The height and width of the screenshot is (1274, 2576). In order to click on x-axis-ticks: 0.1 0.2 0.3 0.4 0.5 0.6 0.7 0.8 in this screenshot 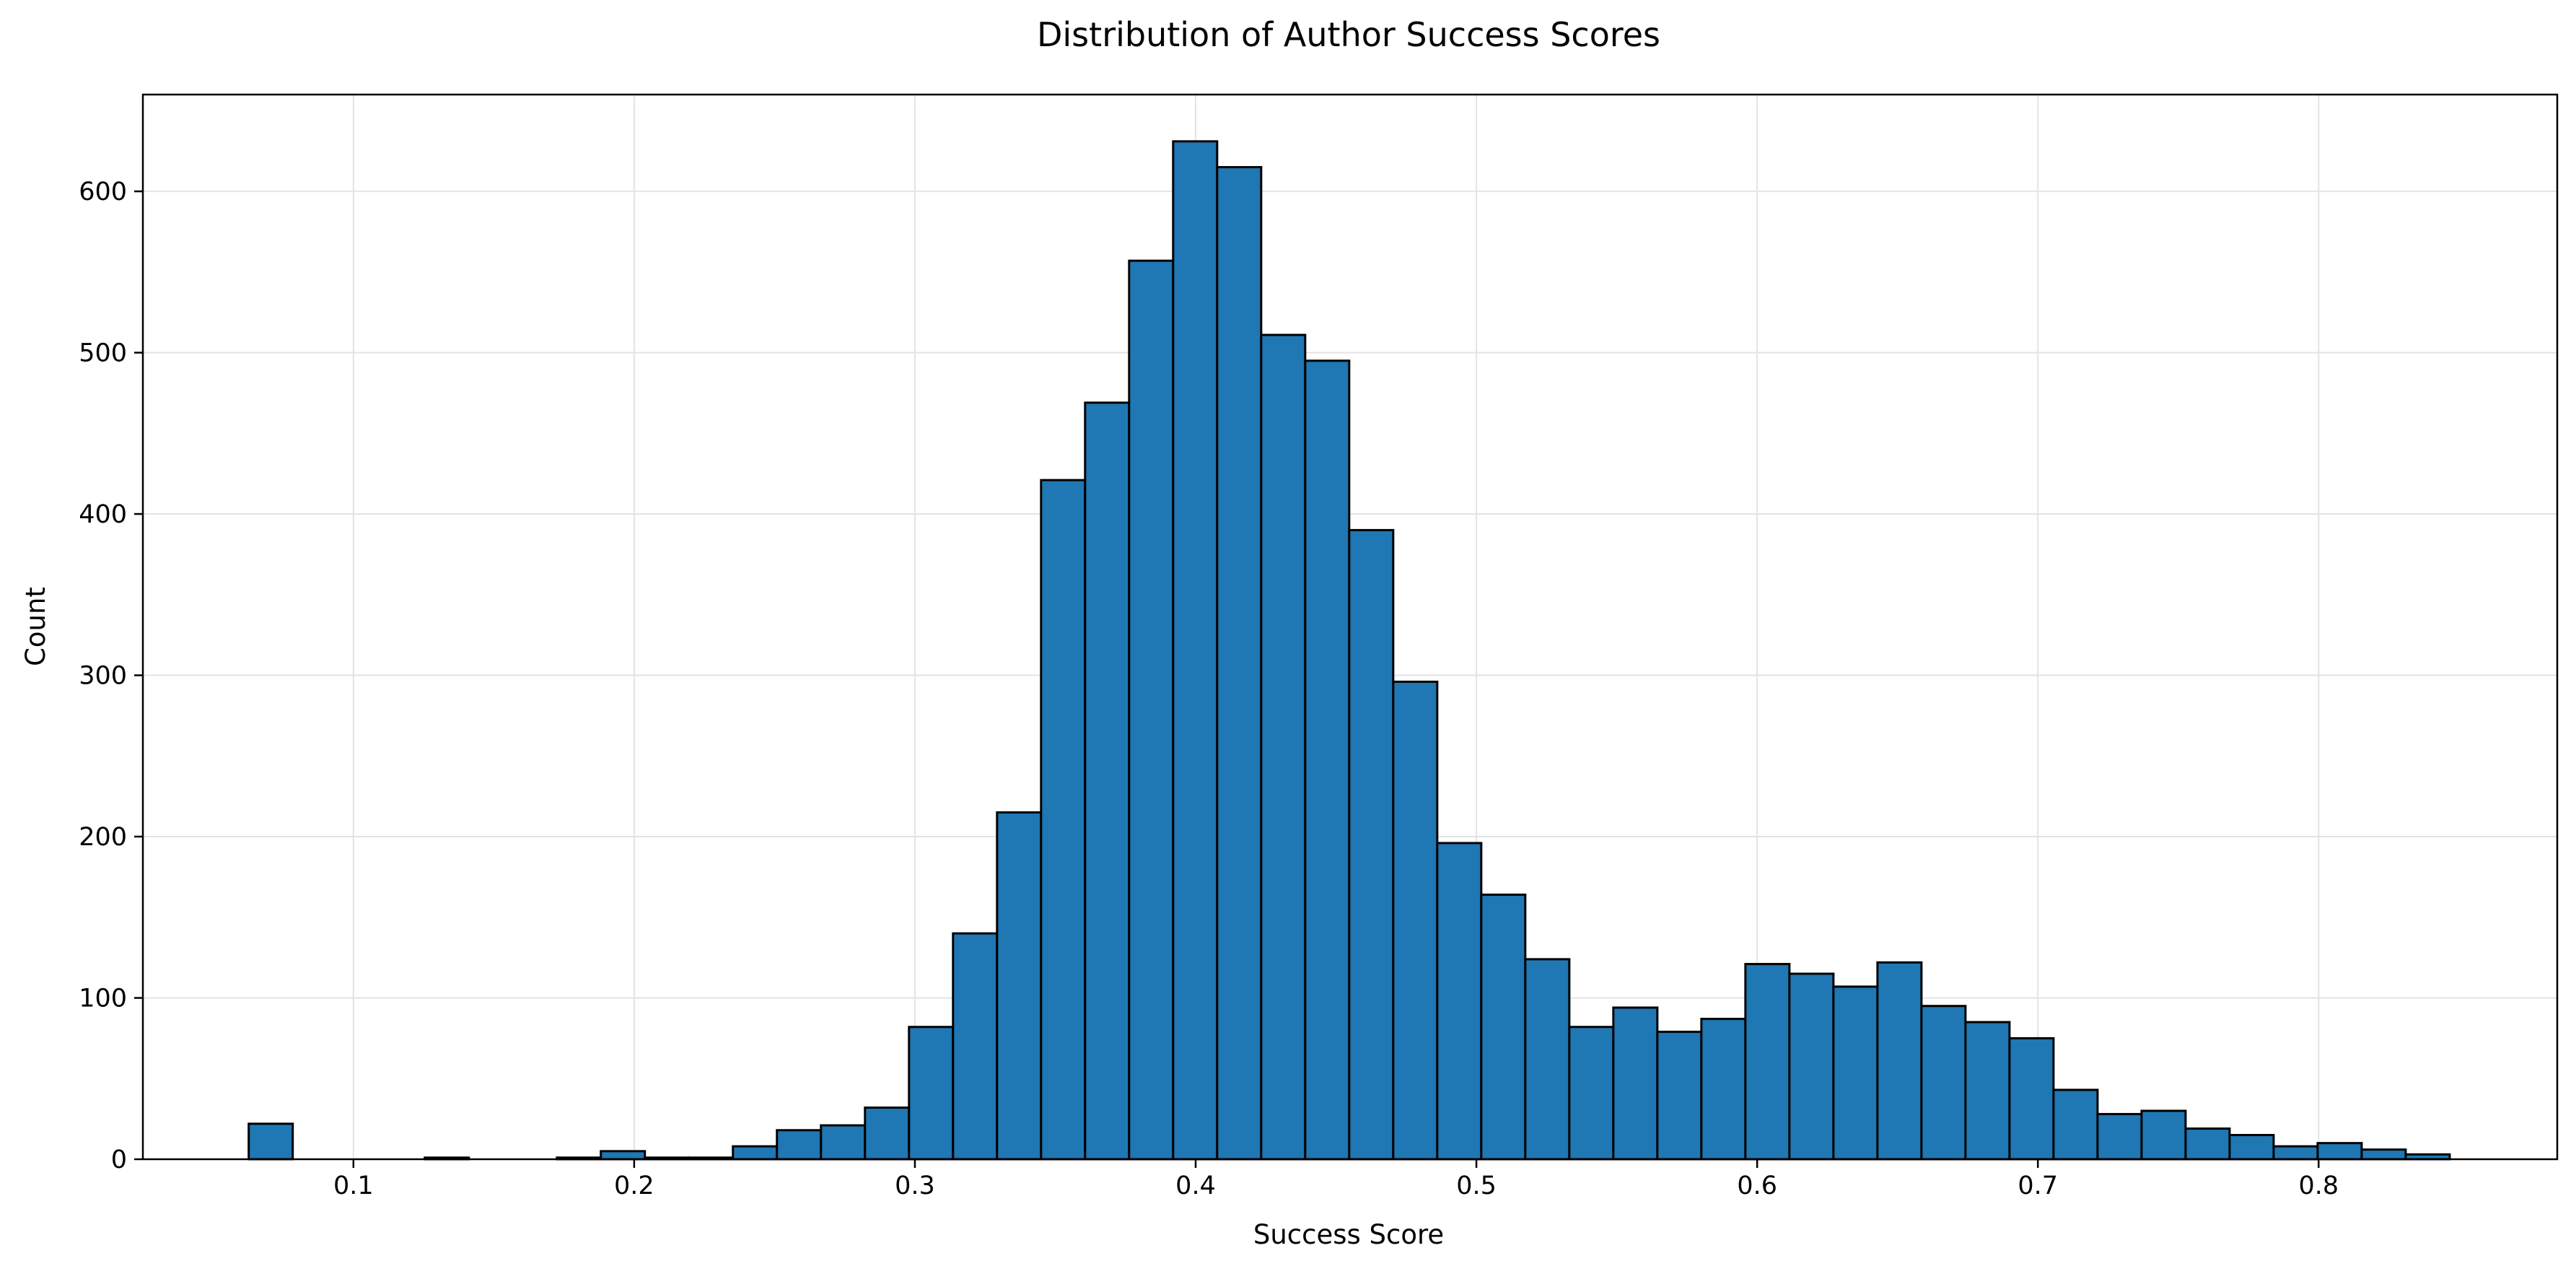, I will do `click(1336, 1179)`.